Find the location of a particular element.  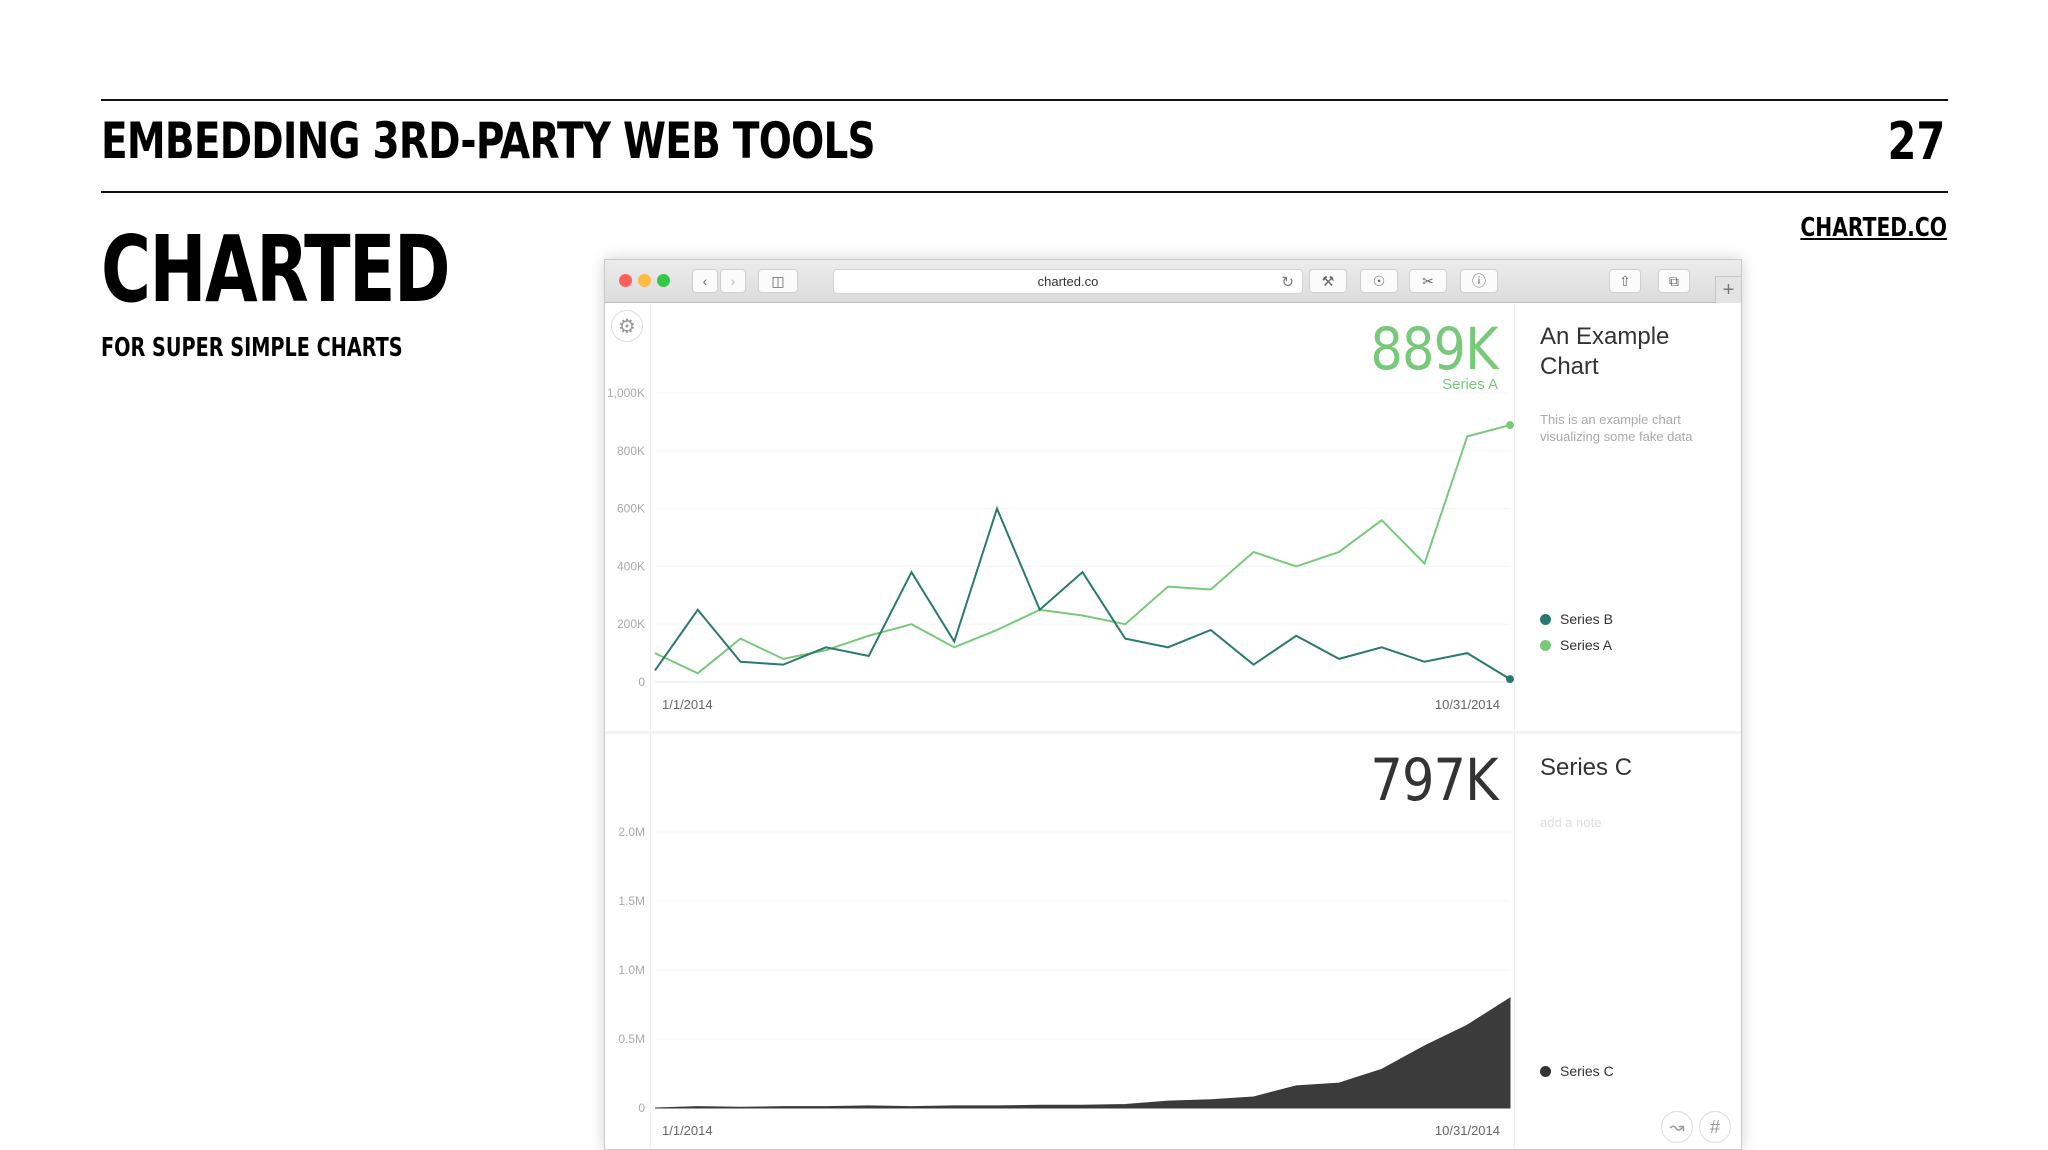

close-window-button is located at coordinates (625, 280).